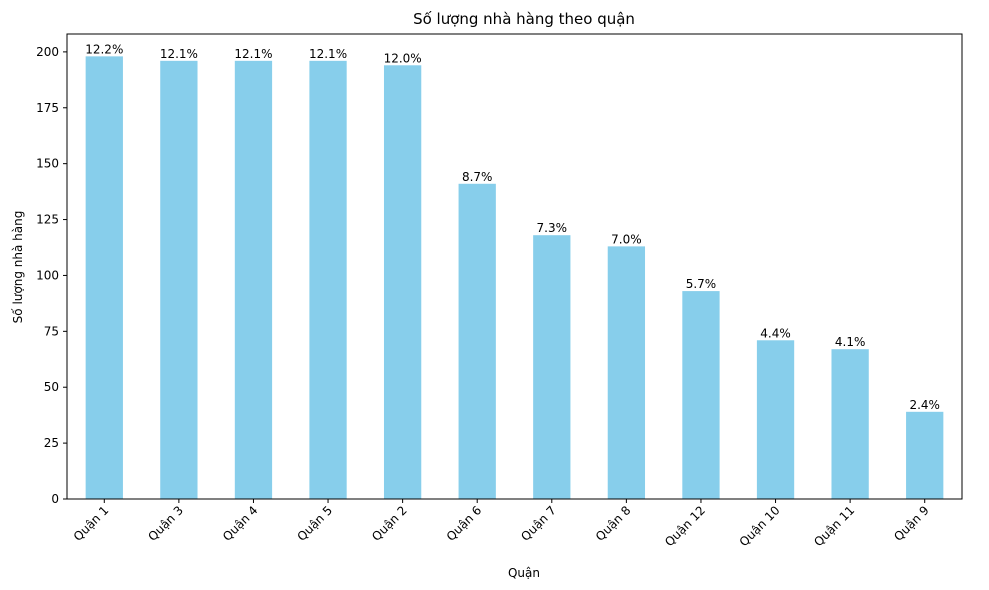  I want to click on chart-title: Số lượng nhà hàng theo quận, so click(524, 19).